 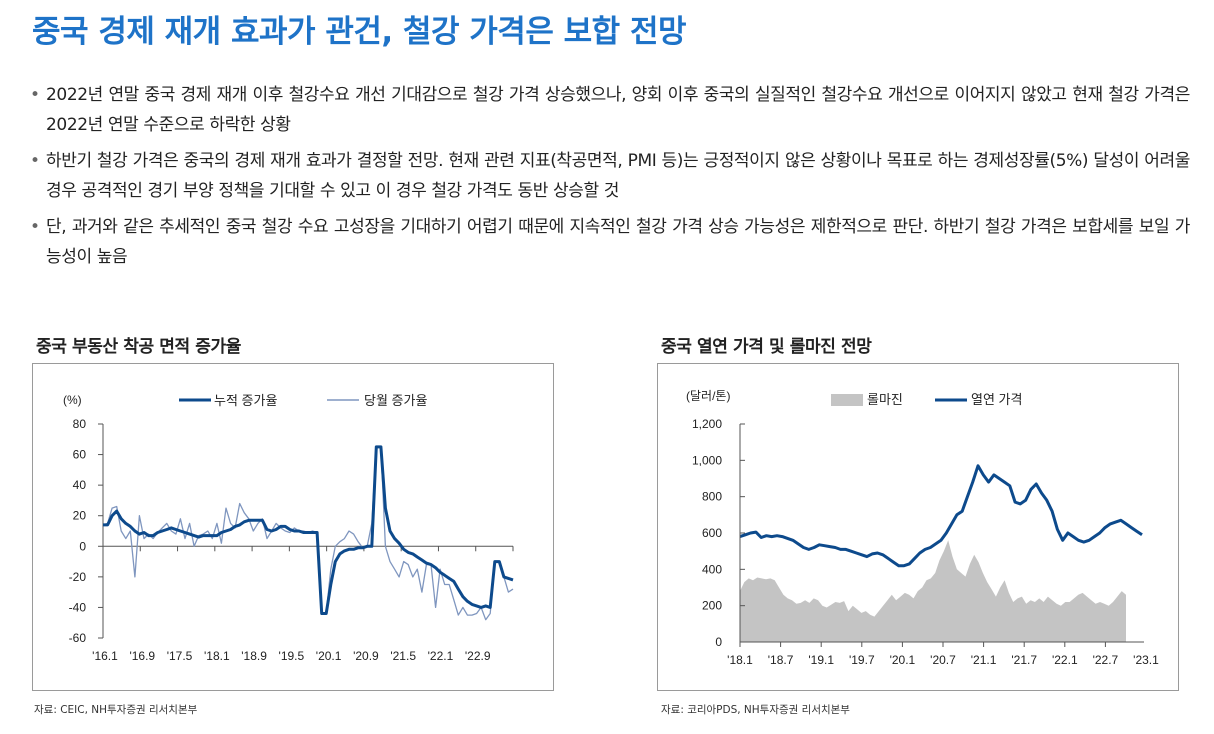 What do you see at coordinates (821, 660) in the screenshot?
I see `x-tick-label: '19.1` at bounding box center [821, 660].